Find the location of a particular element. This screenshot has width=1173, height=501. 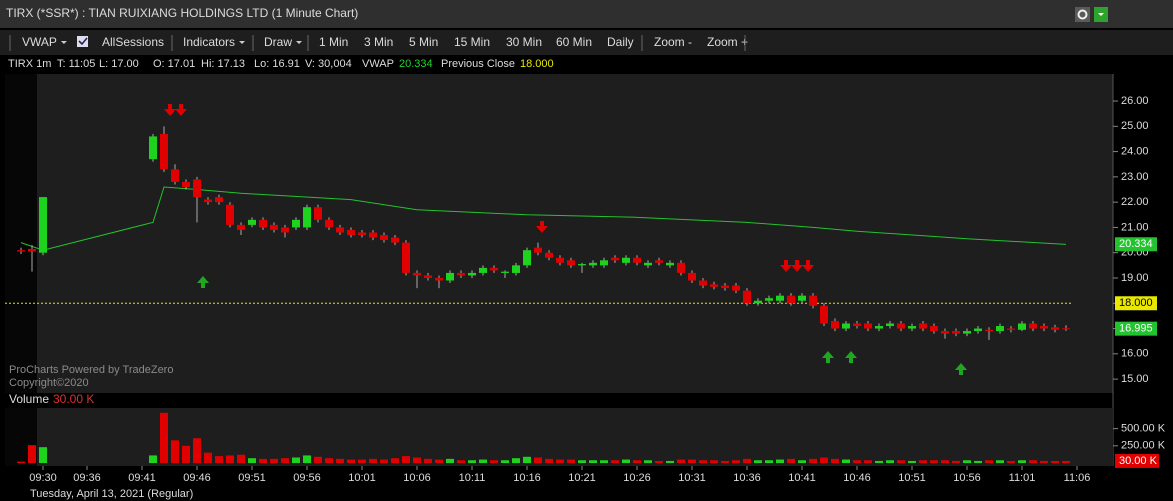

toolbar-item: Zoom + is located at coordinates (727, 42).